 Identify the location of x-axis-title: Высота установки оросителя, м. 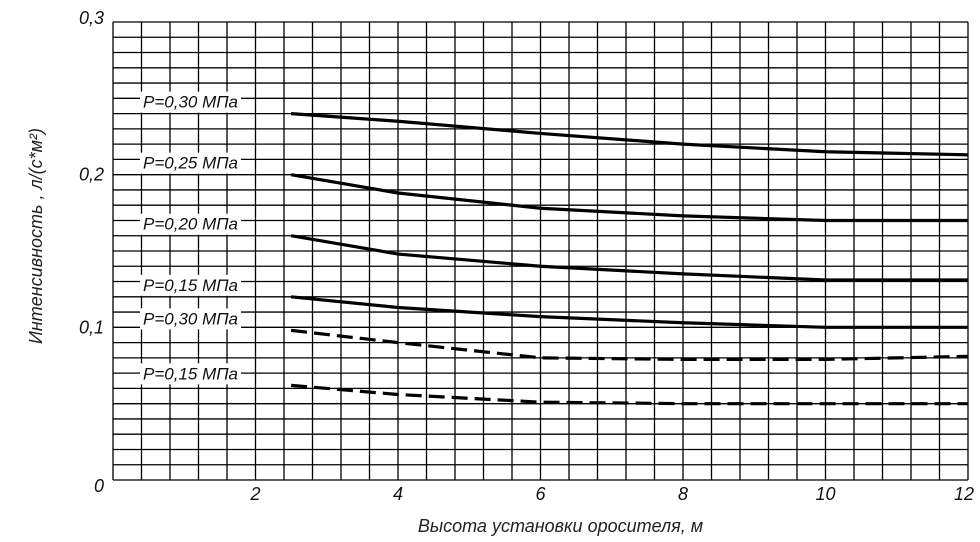
(560, 526).